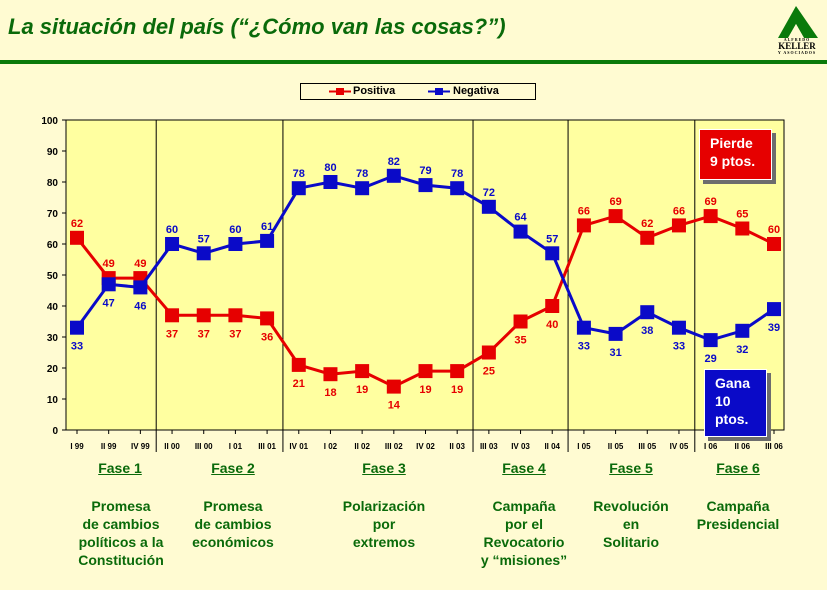 The height and width of the screenshot is (590, 827). Describe the element at coordinates (584, 446) in the screenshot. I see `x-tick-label-16: I 05` at that location.